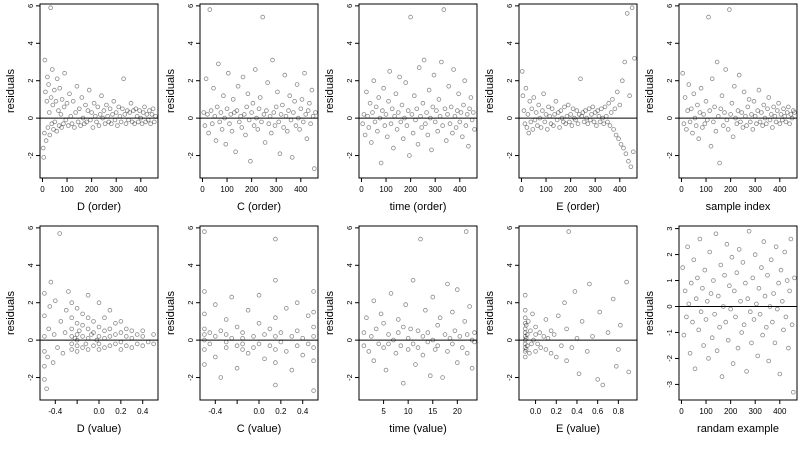  I want to click on x-tick-label: 200, so click(571, 189).